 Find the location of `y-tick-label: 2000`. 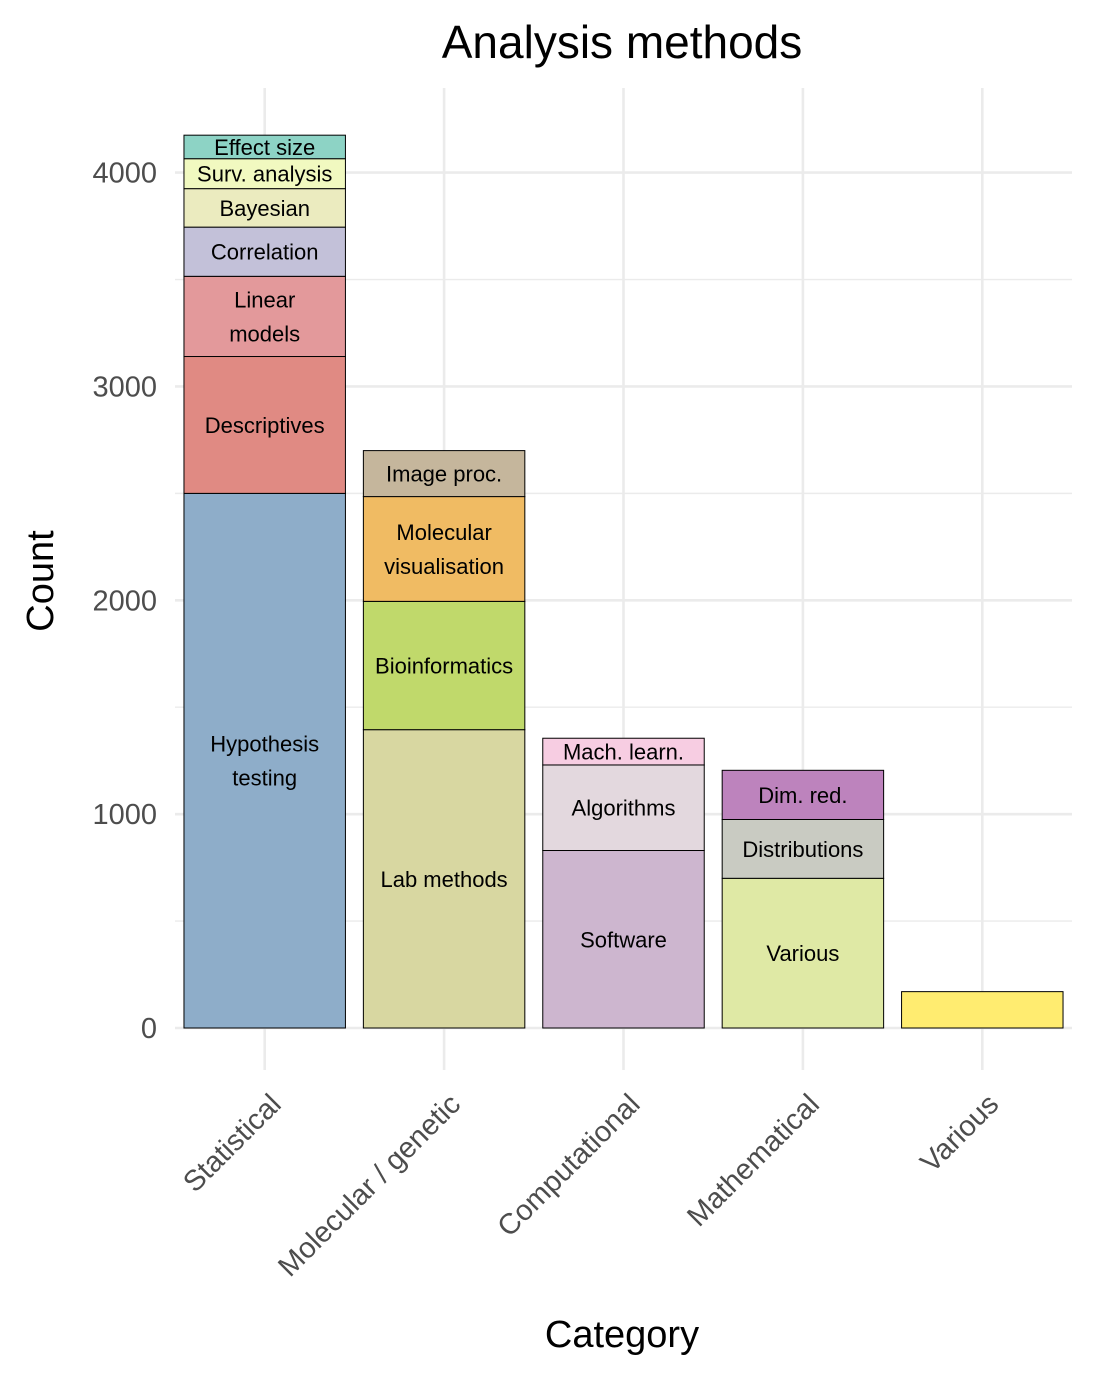

y-tick-label: 2000 is located at coordinates (124, 601).